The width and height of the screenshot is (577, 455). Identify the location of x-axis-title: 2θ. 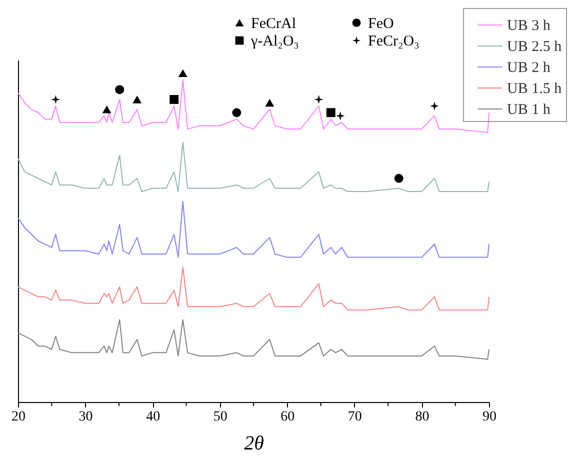
(254, 443).